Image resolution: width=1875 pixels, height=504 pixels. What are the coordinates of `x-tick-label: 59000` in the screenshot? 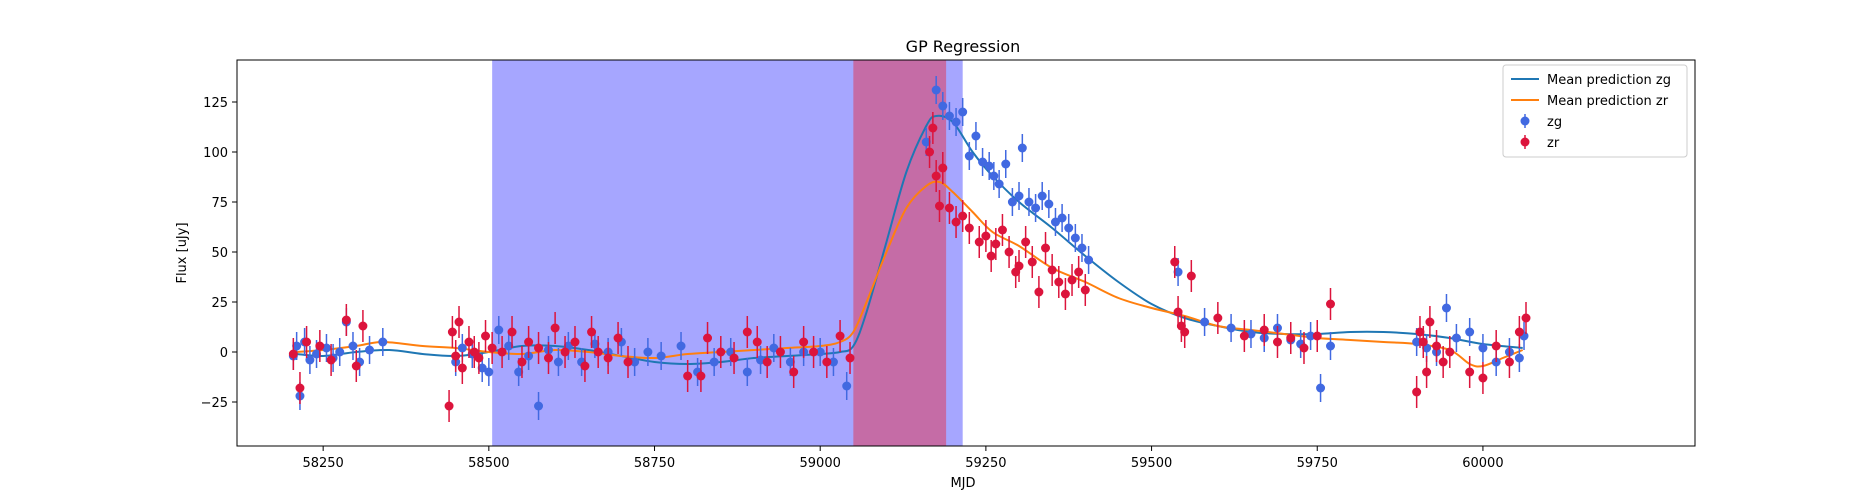 It's located at (820, 463).